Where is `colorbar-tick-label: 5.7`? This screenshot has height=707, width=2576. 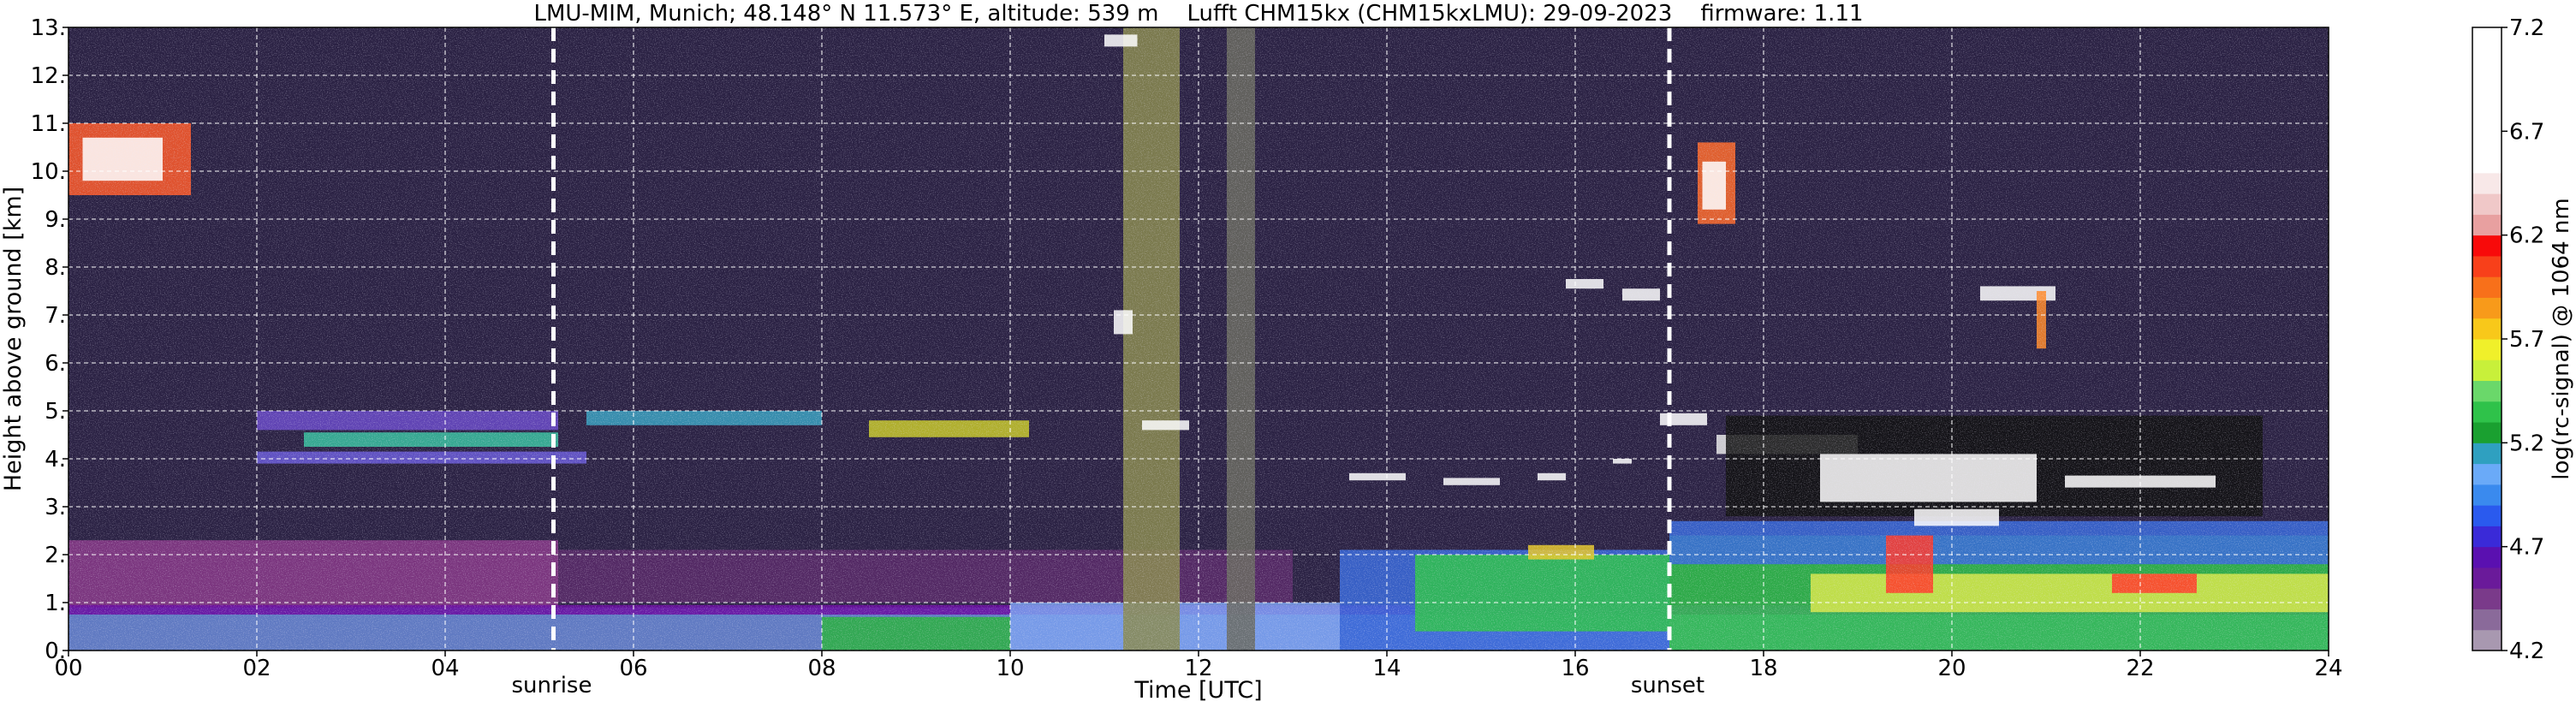 colorbar-tick-label: 5.7 is located at coordinates (2526, 340).